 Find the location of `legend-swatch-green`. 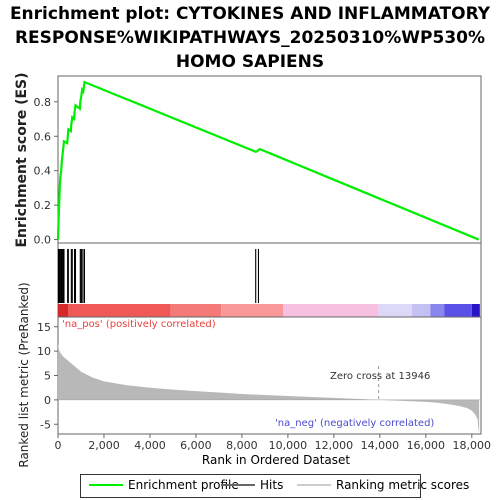

legend-swatch-green is located at coordinates (106, 485).